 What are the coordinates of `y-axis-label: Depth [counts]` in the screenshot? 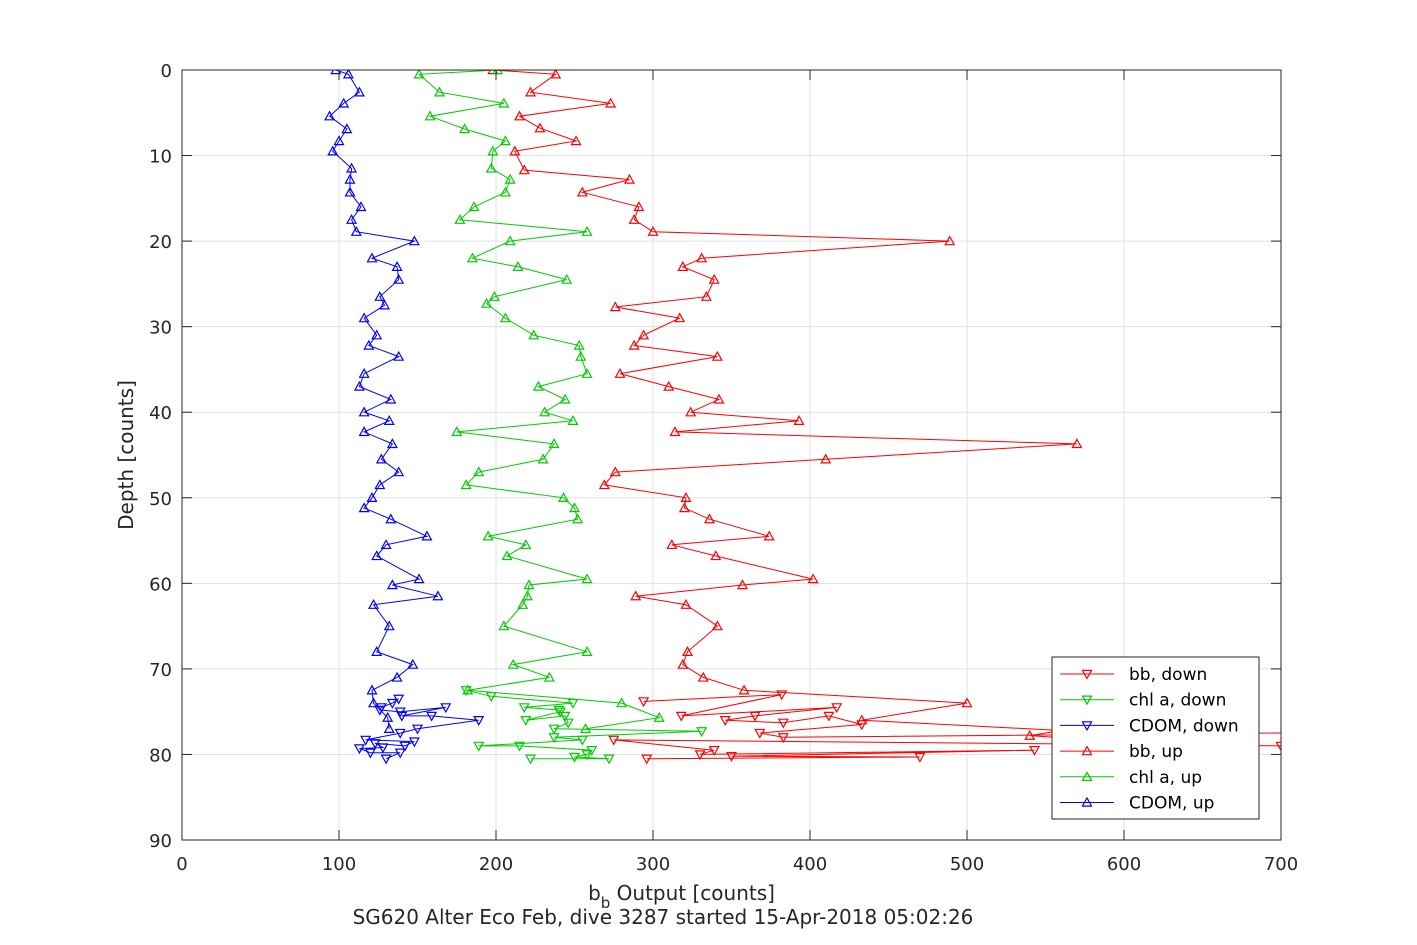 It's located at (126, 455).